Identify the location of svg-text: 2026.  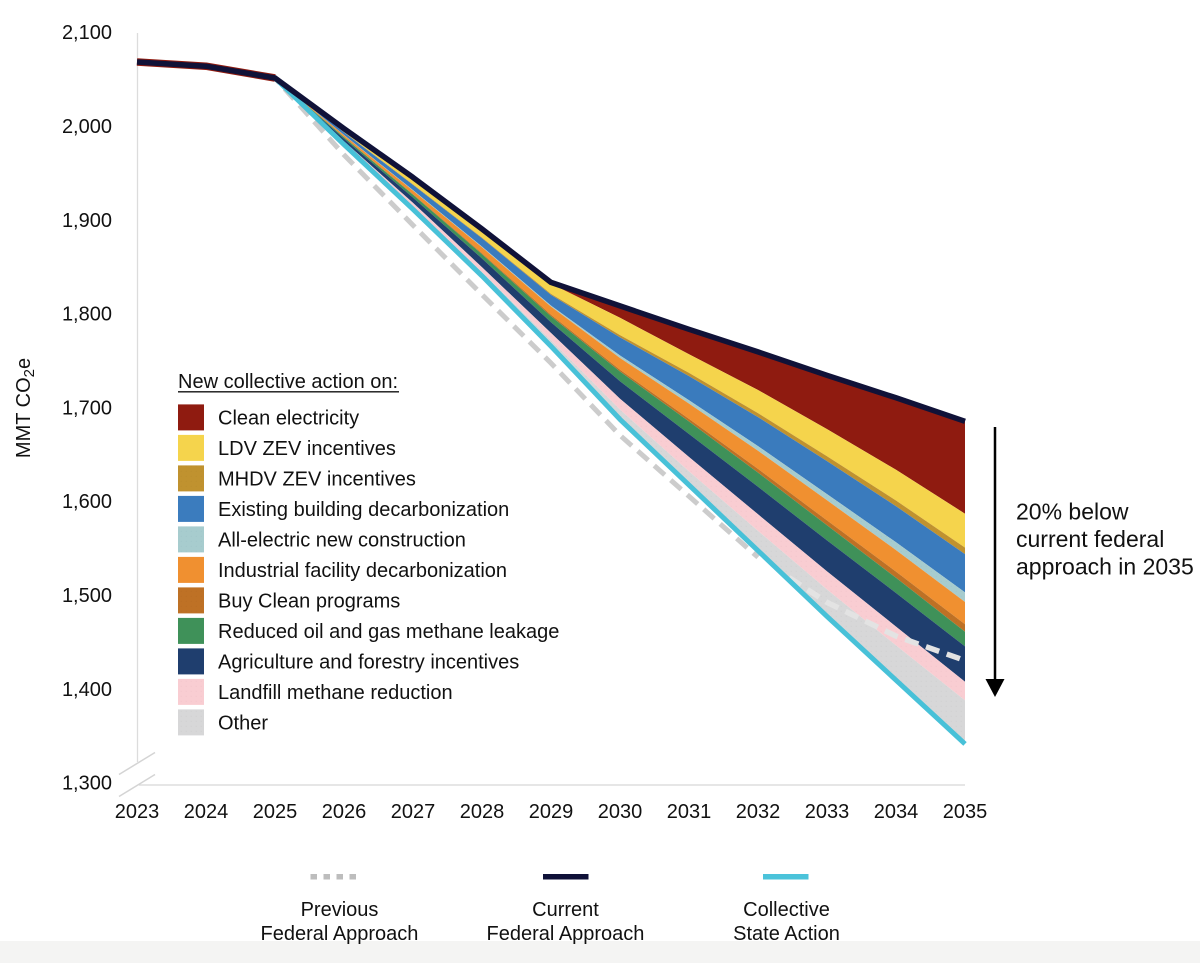
(344, 812).